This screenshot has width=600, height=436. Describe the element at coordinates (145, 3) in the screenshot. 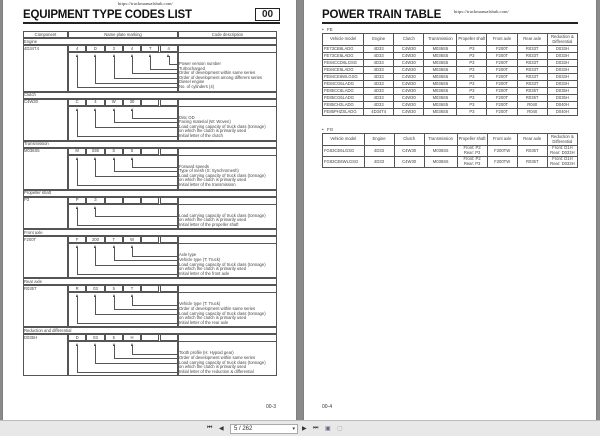

I see `watermark: https://truckmanualshub.com/` at that location.